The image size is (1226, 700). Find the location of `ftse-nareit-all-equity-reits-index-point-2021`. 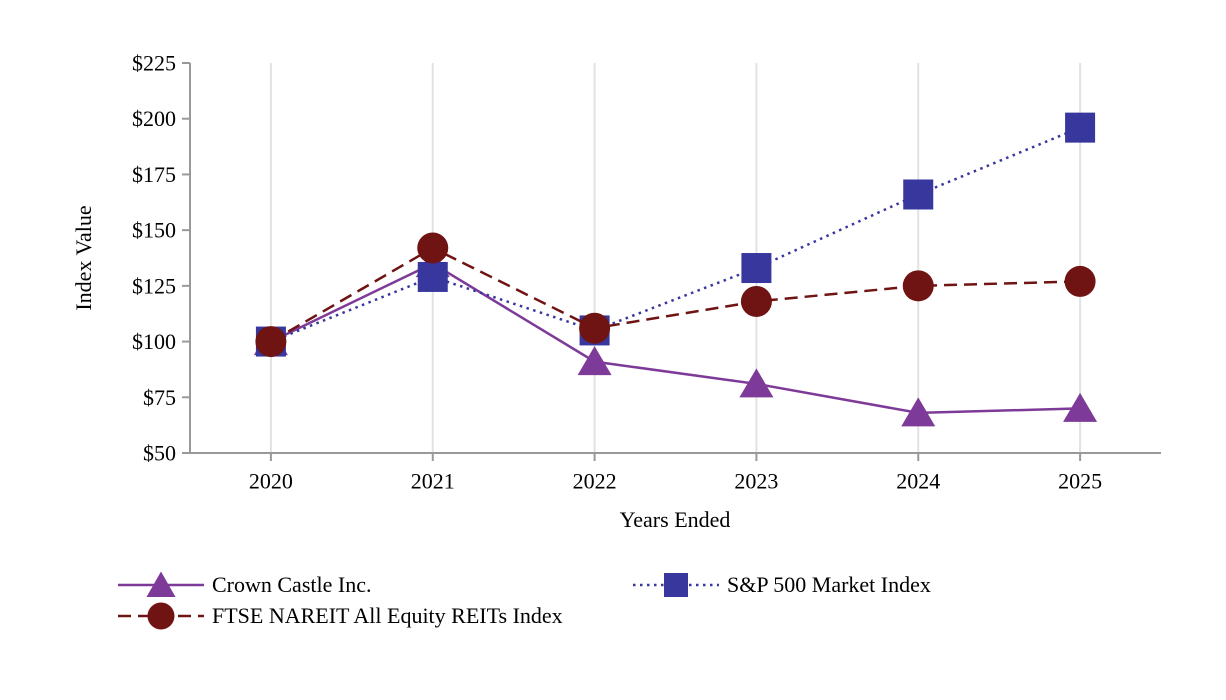

ftse-nareit-all-equity-reits-index-point-2021 is located at coordinates (433, 248).